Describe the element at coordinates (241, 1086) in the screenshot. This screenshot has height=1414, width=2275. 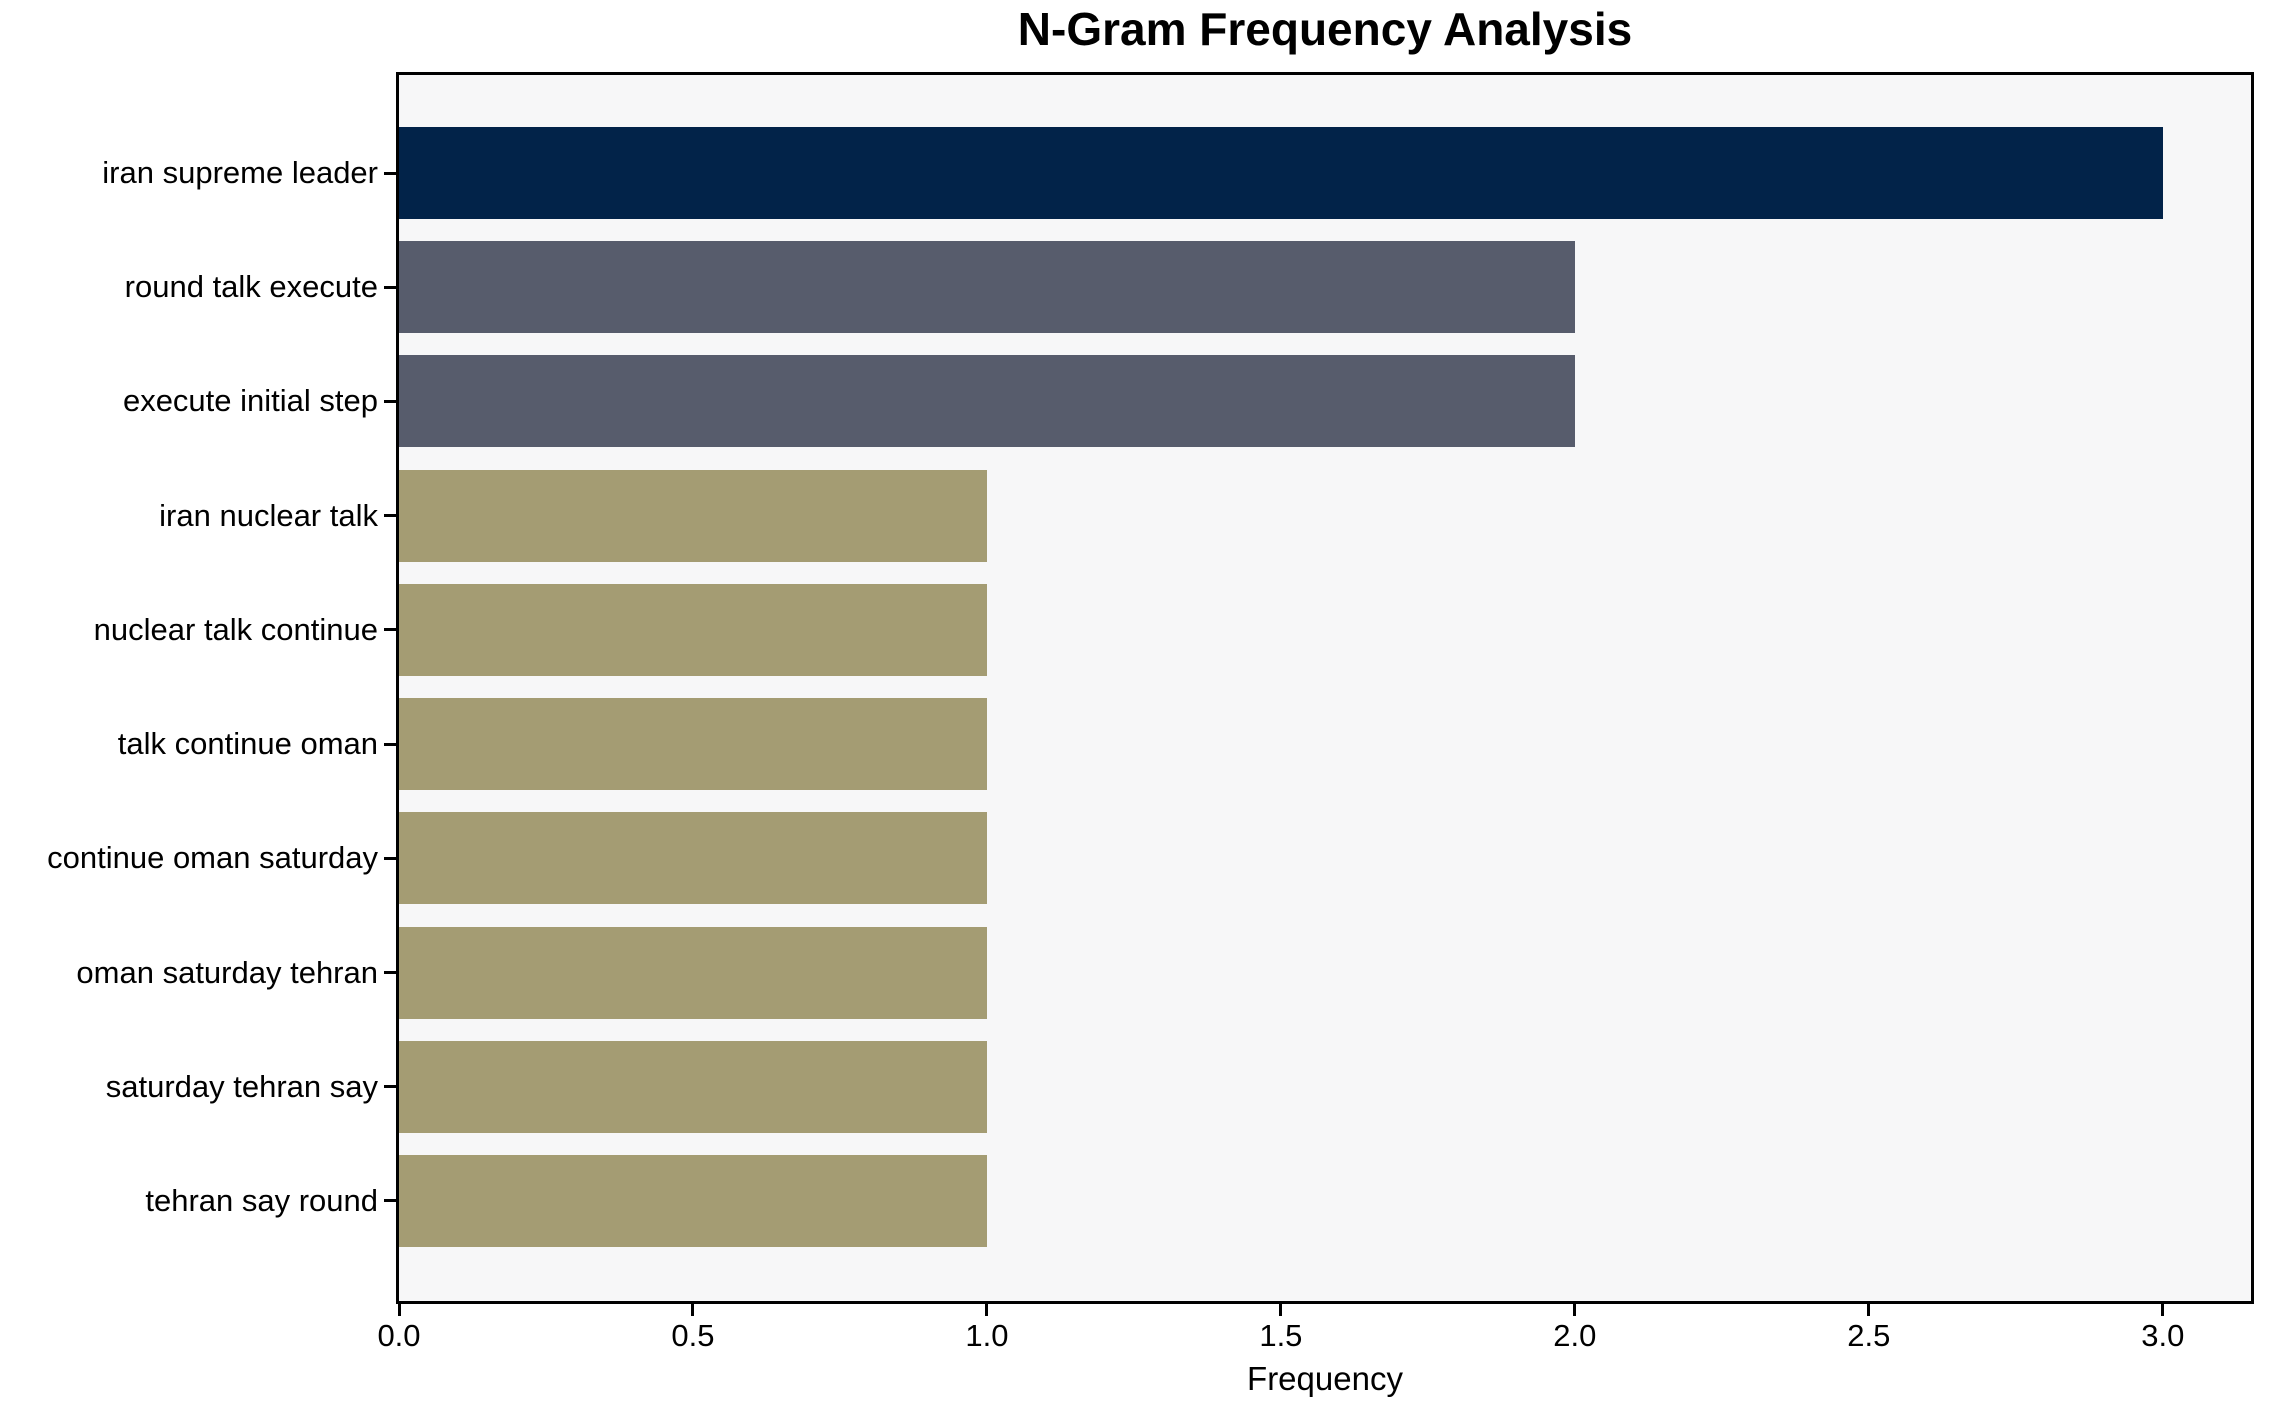
I see `y-tick-label: saturday tehran say` at that location.